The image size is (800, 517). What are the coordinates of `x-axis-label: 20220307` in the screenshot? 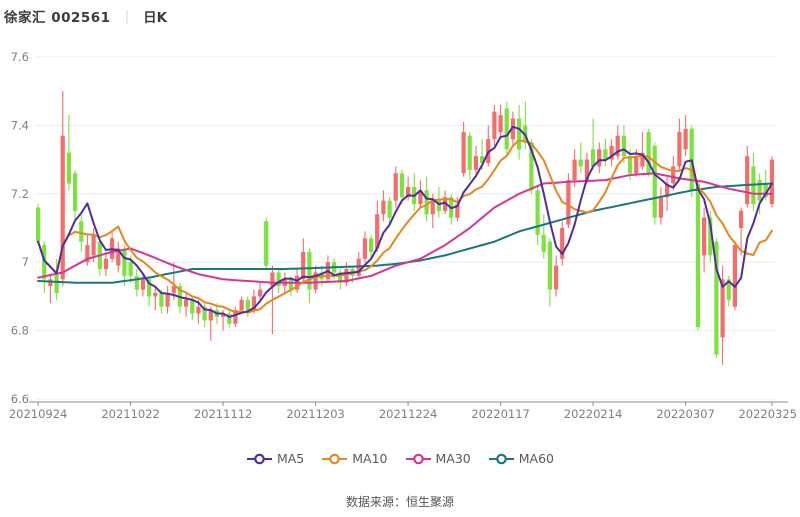 It's located at (685, 414).